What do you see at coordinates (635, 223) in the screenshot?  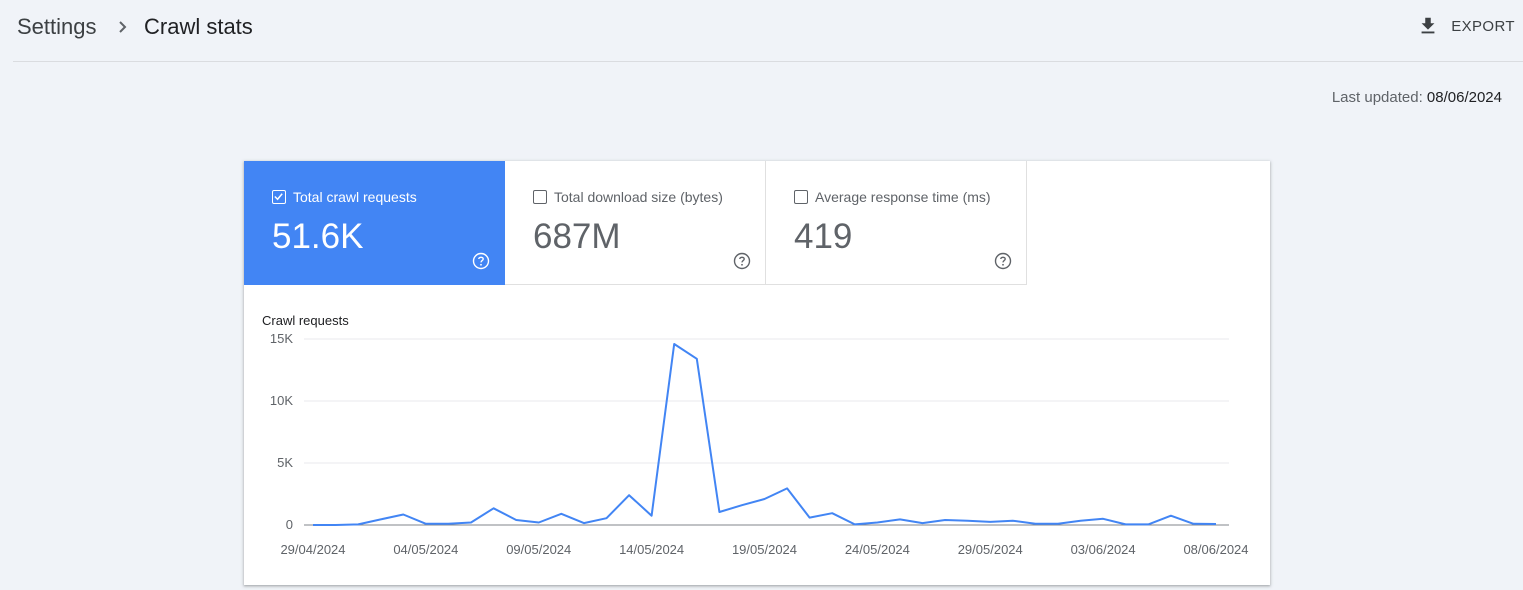 I see `tile-total-download-size: Total download size (bytes) 687M` at bounding box center [635, 223].